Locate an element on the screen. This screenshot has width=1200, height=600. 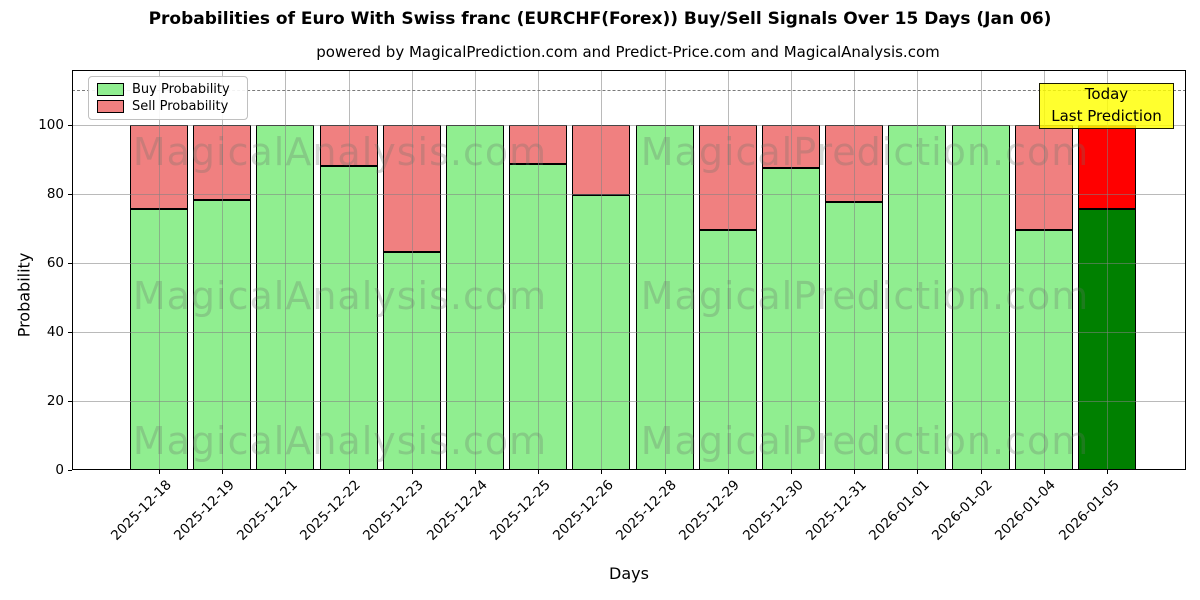
x-tick-label-text: 2025-12-23 is located at coordinates (394, 510).